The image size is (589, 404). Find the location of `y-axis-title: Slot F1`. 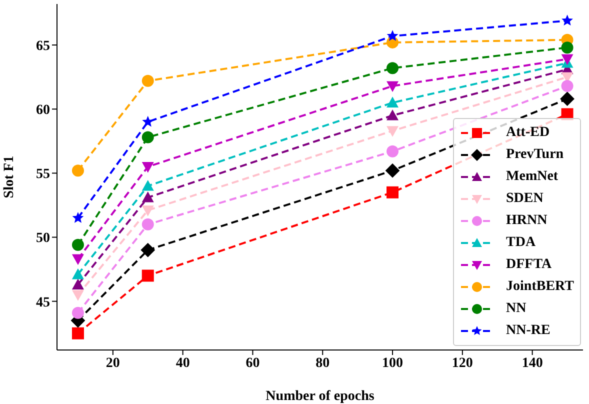

y-axis-title: Slot F1 is located at coordinates (9, 177).